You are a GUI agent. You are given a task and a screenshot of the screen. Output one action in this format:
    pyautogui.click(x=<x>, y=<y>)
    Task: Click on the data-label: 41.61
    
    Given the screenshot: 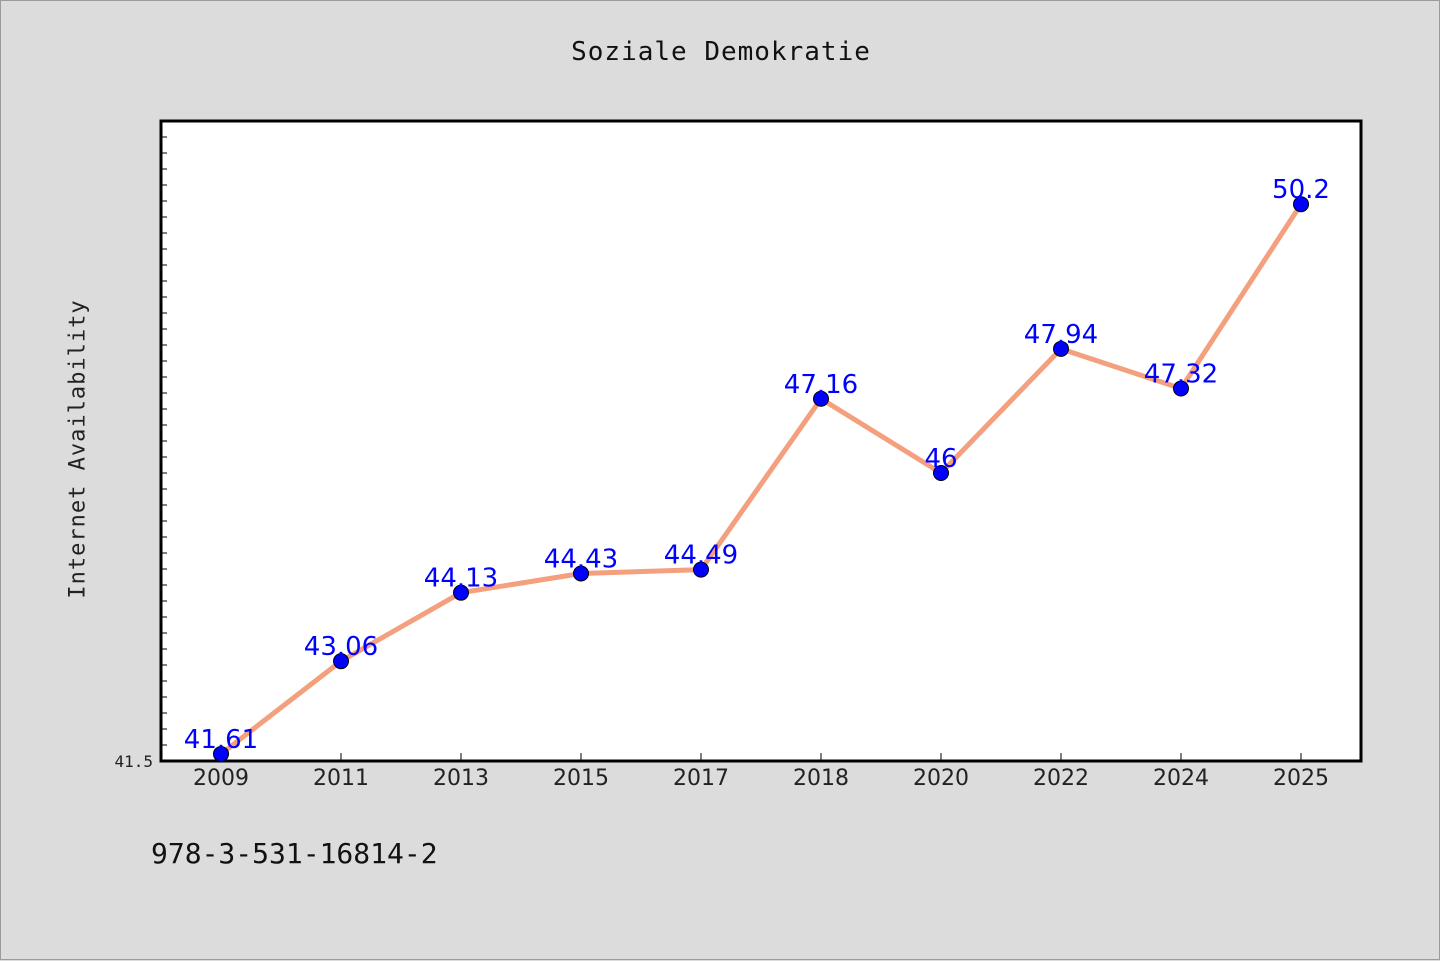 What is the action you would take?
    pyautogui.click(x=221, y=740)
    